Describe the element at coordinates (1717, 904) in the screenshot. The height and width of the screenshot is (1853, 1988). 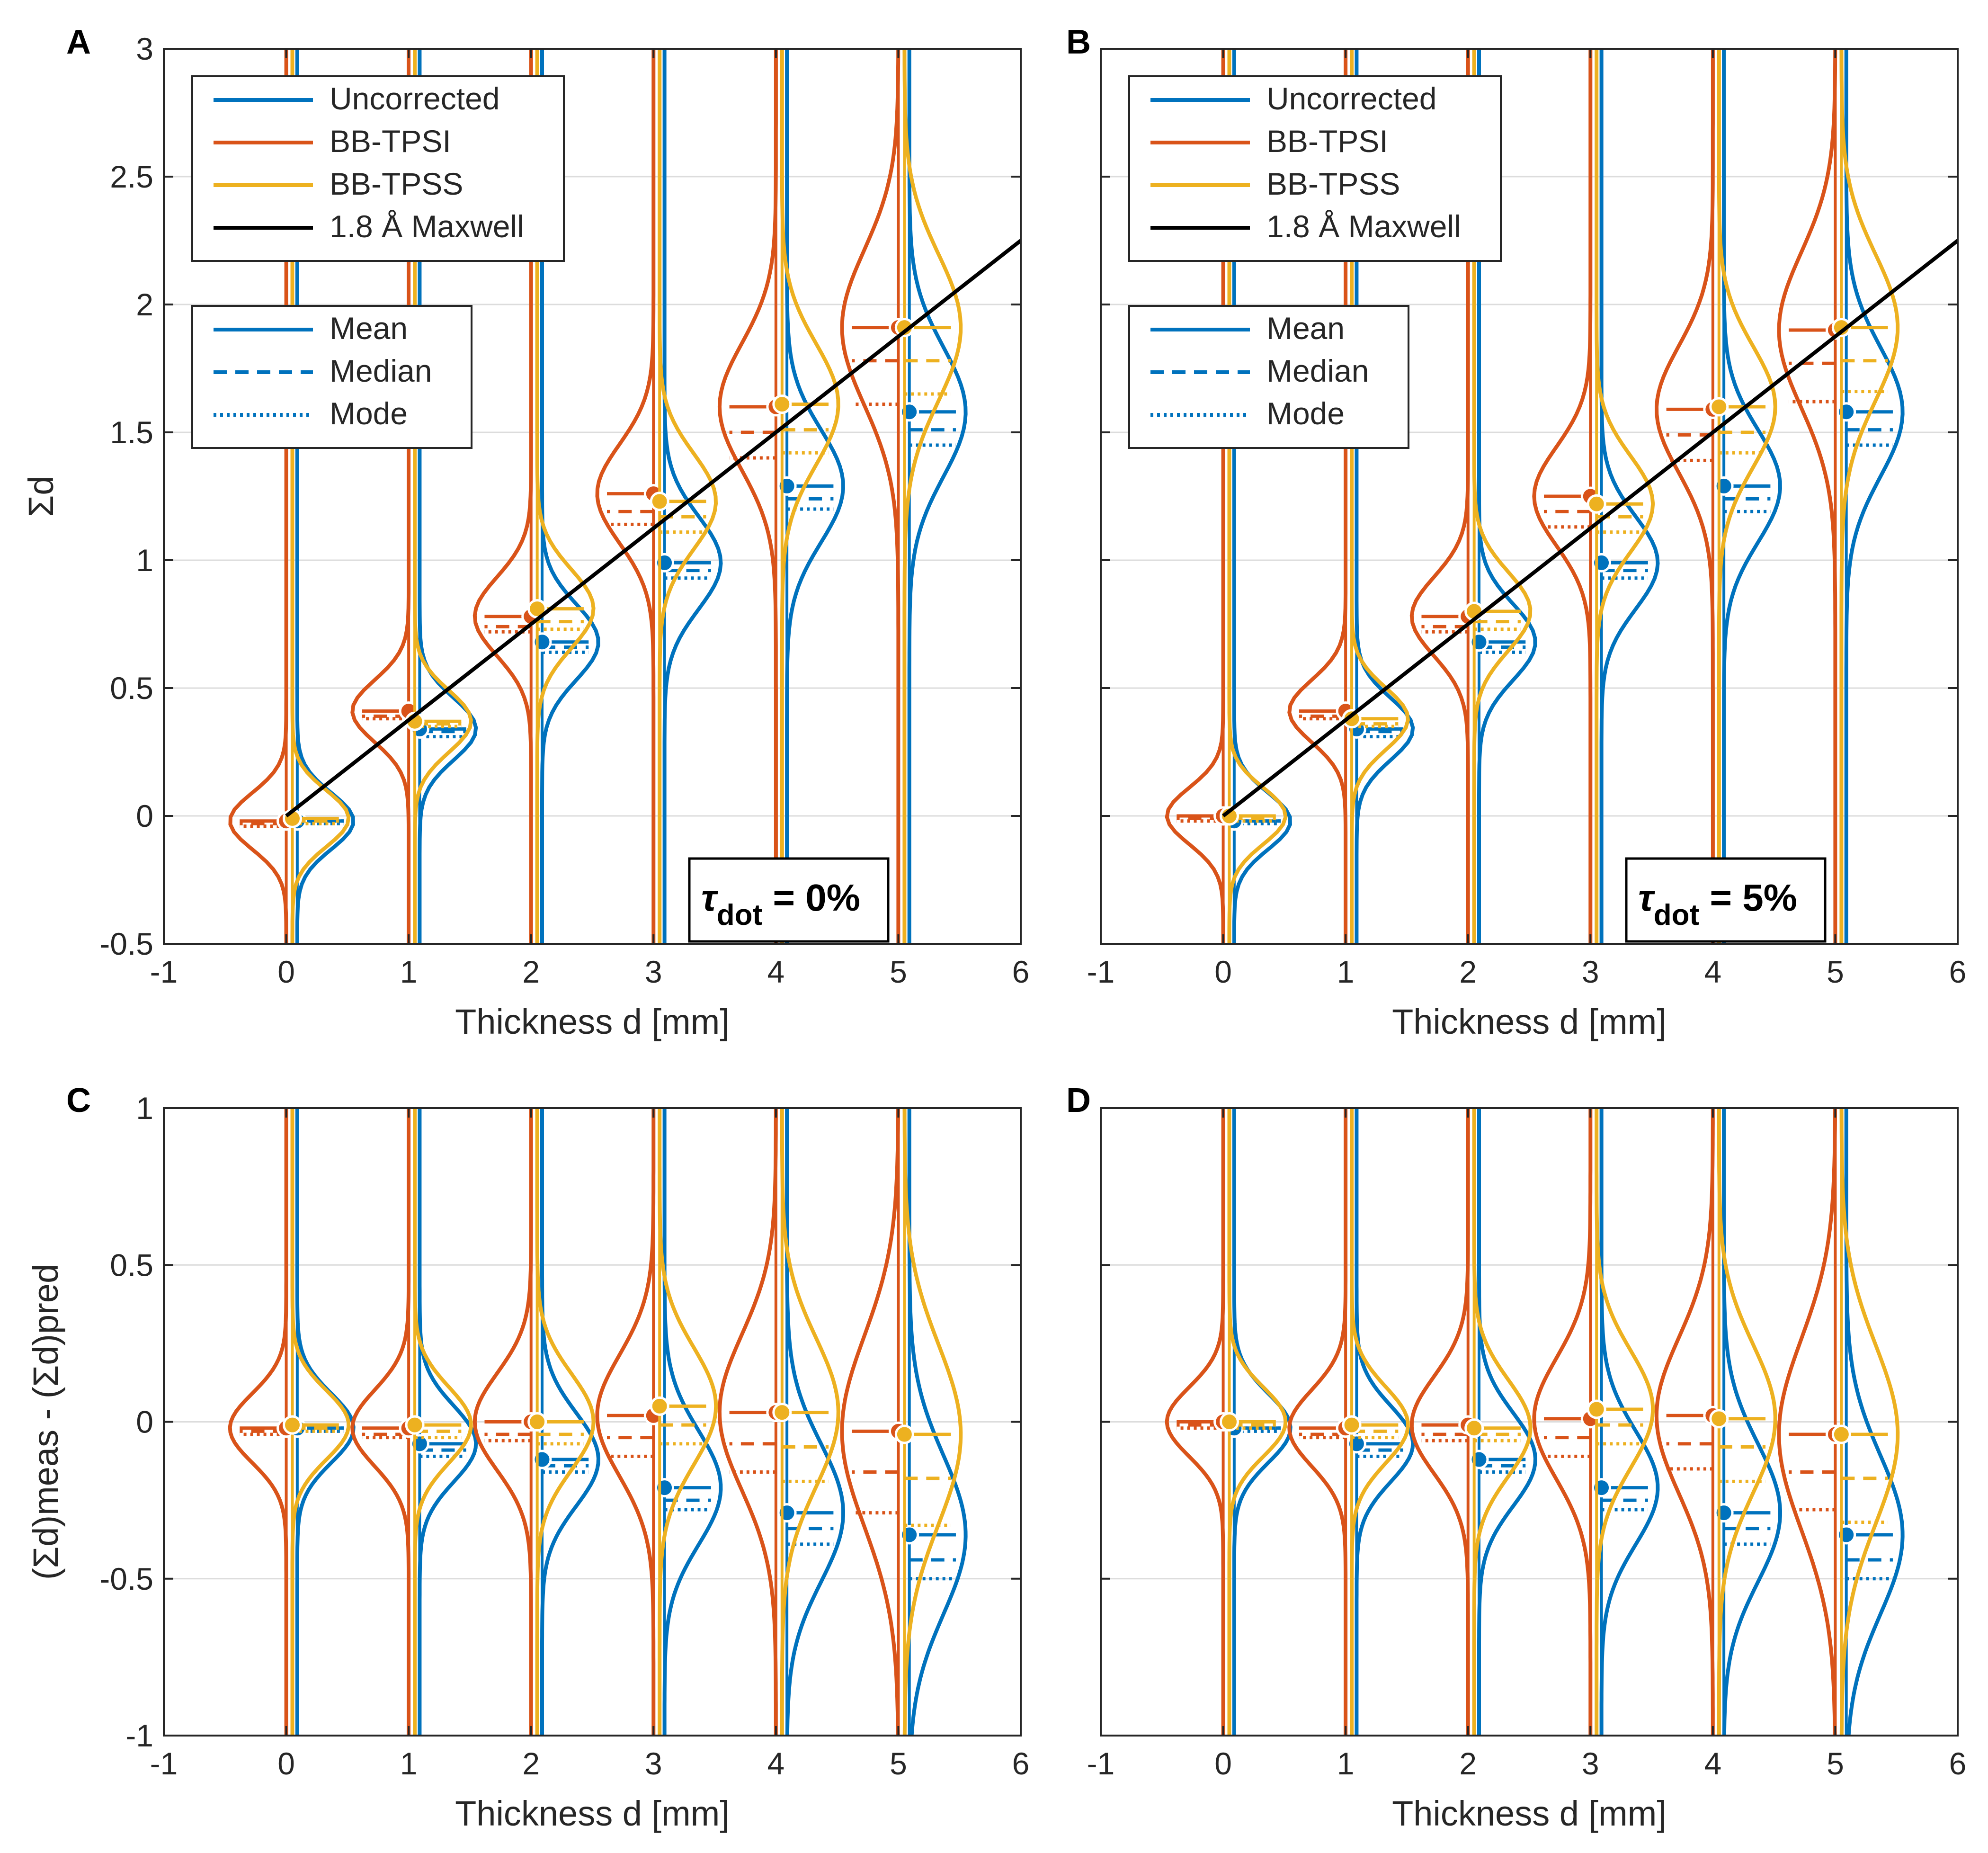
I see `tau-annotation: τdot = 5%` at that location.